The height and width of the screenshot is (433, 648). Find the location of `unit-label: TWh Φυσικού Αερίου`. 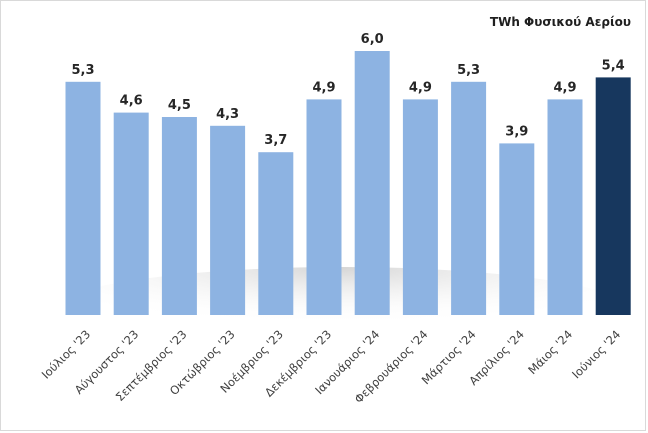

unit-label: TWh Φυσικού Αερίου is located at coordinates (560, 22).